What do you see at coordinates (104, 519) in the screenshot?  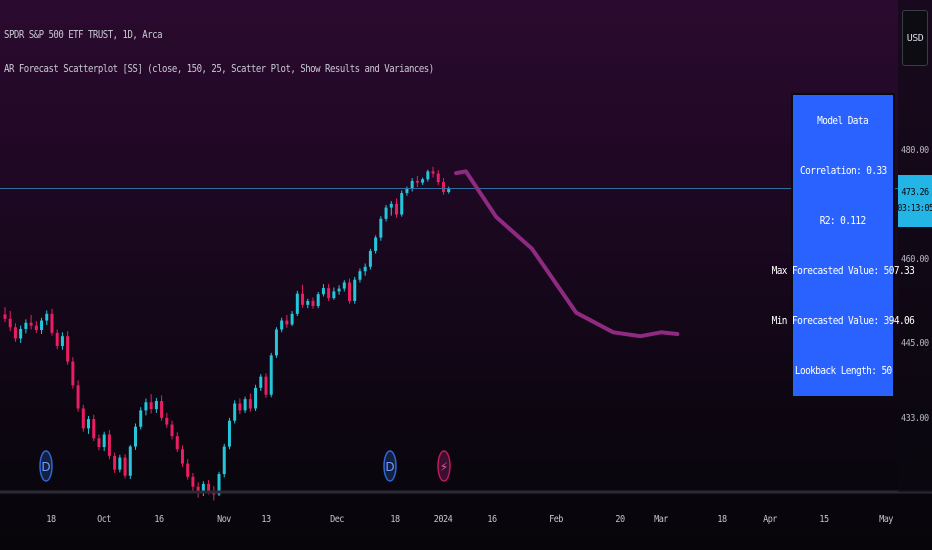 I see `date-tick: Oct` at bounding box center [104, 519].